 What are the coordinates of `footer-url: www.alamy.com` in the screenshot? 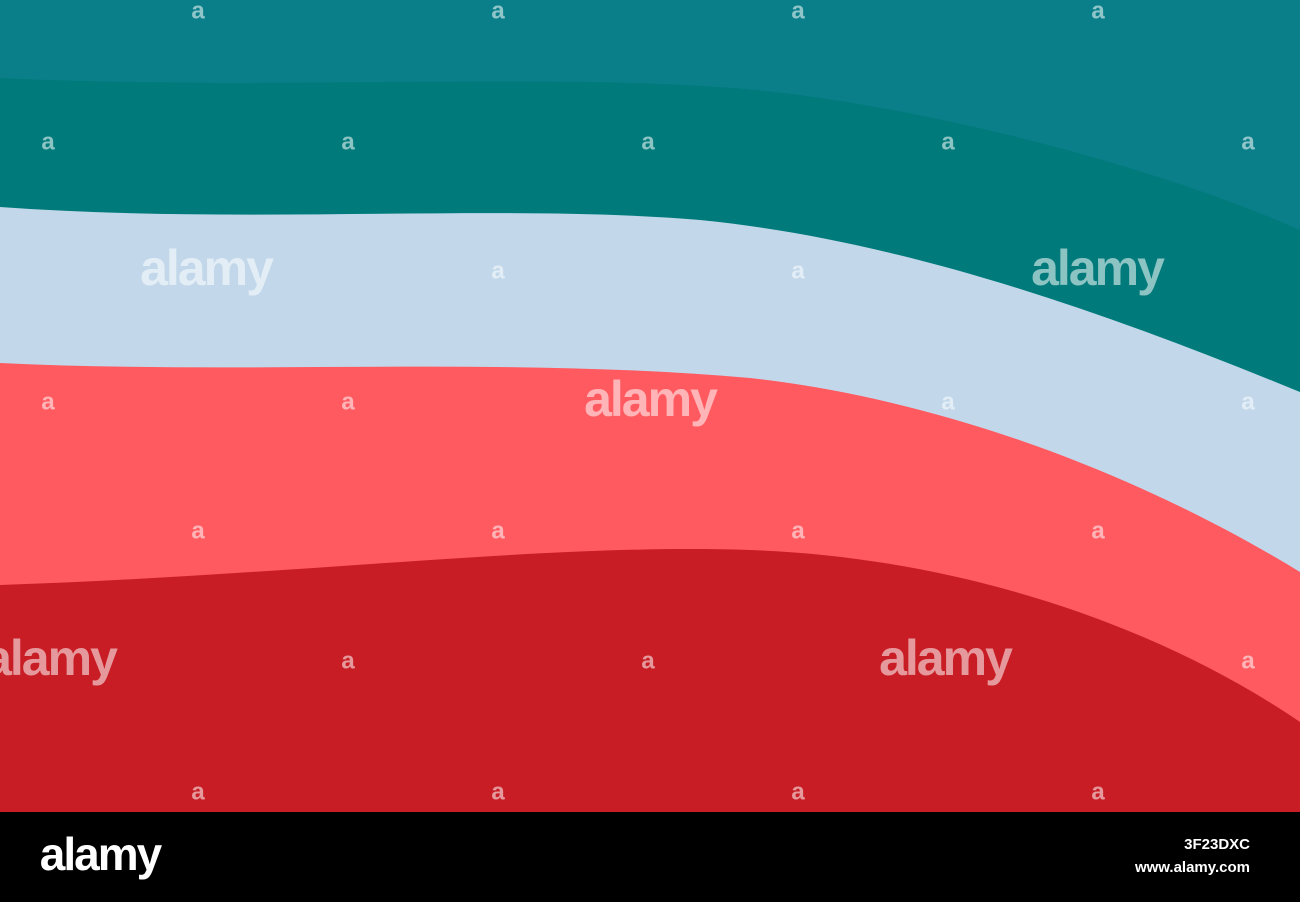 It's located at (1192, 867).